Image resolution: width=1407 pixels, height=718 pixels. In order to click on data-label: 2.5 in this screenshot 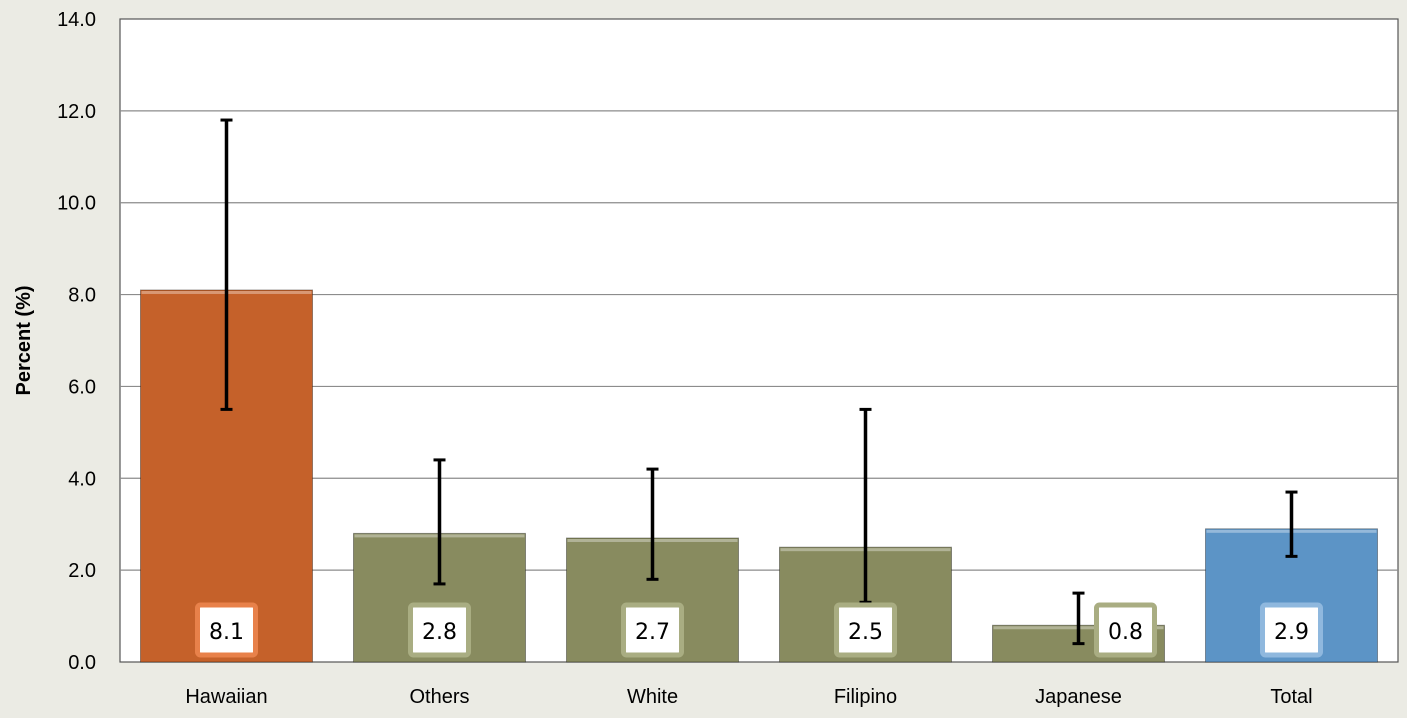, I will do `click(865, 632)`.